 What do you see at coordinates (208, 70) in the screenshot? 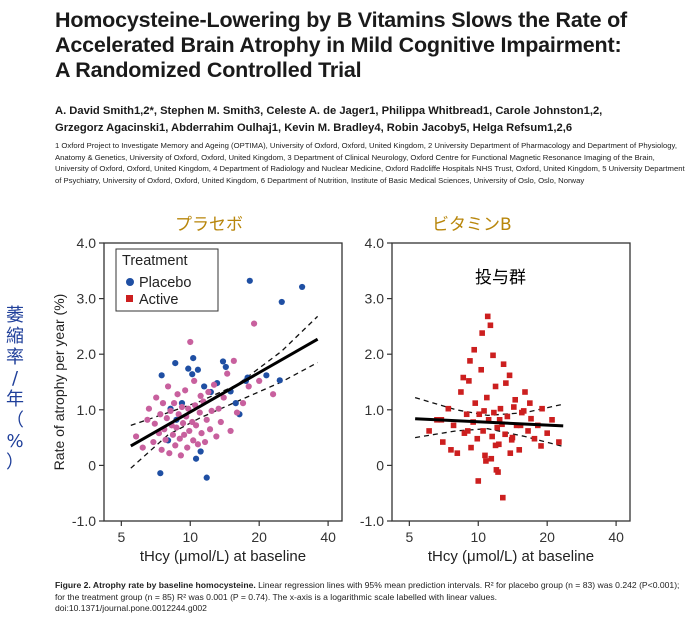
I see `title-line: A Randomized Controlled Trial` at bounding box center [208, 70].